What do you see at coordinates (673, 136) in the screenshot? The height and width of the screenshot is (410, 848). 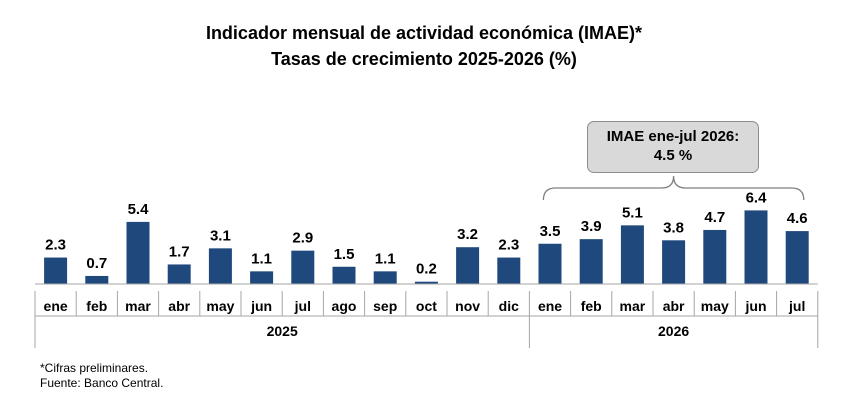 I see `callout-label: IMAE ene-jul 2026:` at bounding box center [673, 136].